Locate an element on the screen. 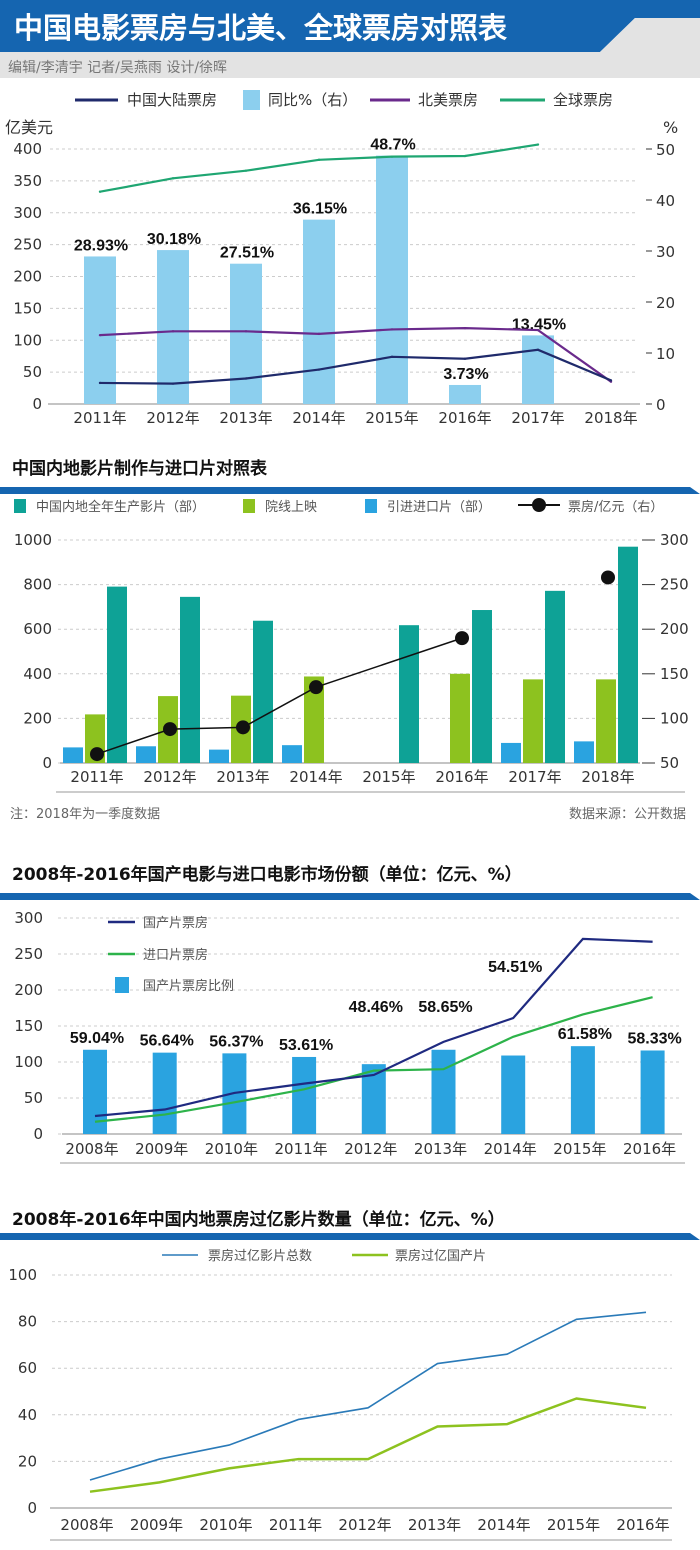 This screenshot has width=700, height=1550. y-tick-label: 60 is located at coordinates (27, 1368).